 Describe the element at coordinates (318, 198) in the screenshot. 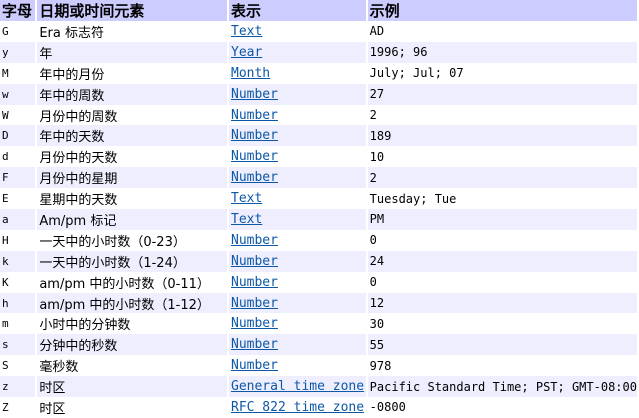

I see `table-row: E 星期中的天数 Text Tuesday; Tue` at that location.